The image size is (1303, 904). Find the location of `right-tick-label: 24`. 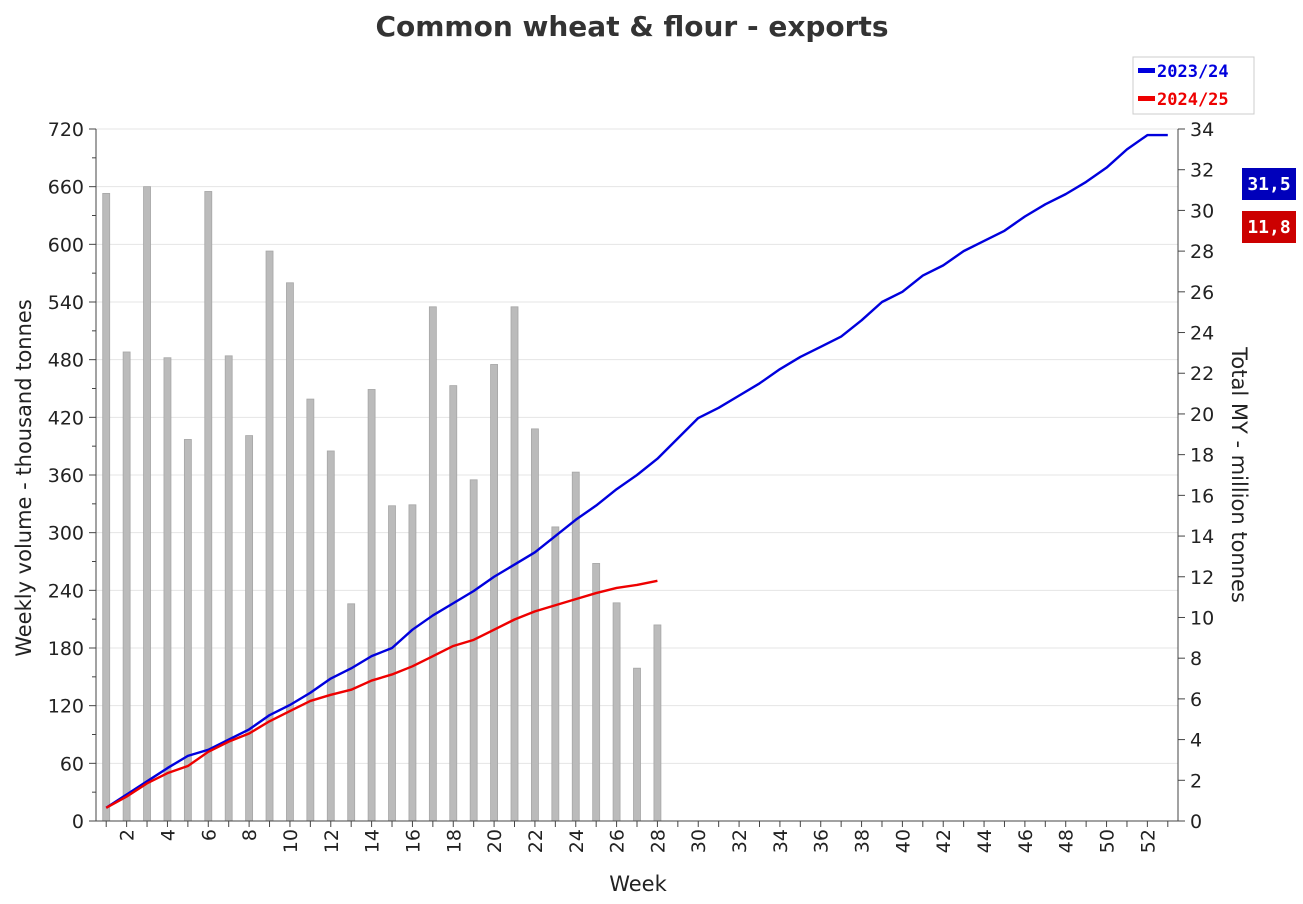

right-tick-label: 24 is located at coordinates (1202, 334).